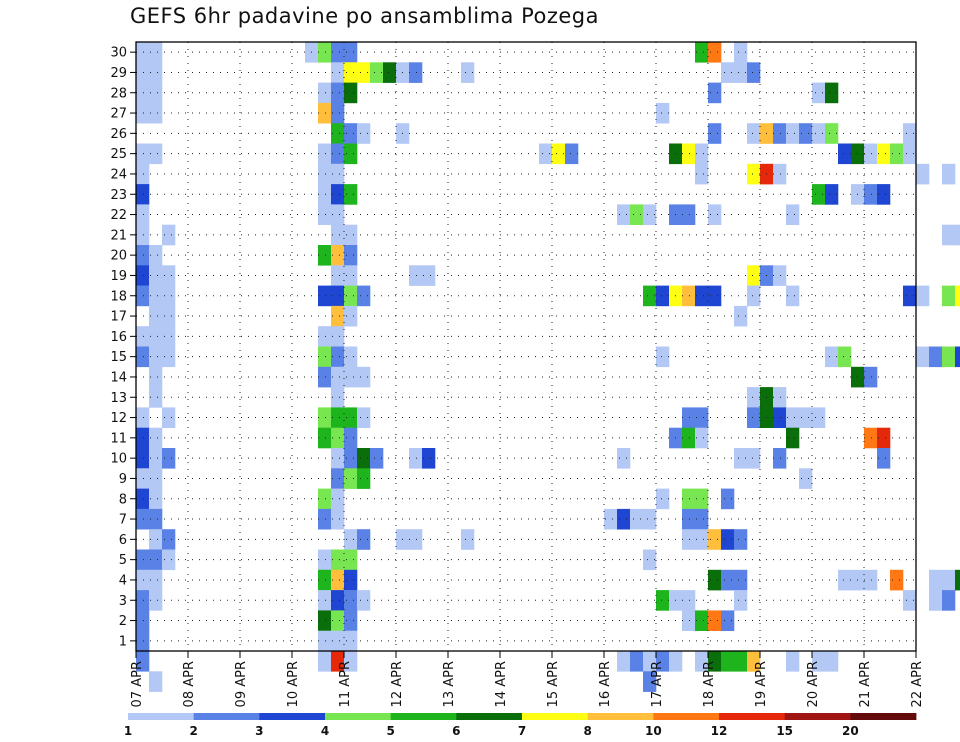  I want to click on y-tick-label: 10, so click(118, 459).